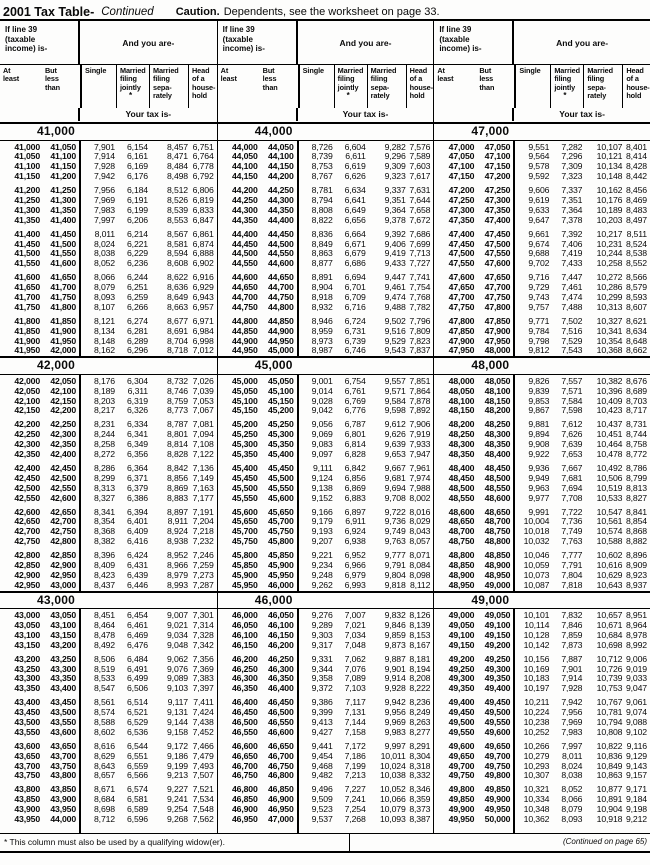 This screenshot has width=650, height=865. Describe the element at coordinates (420, 702) in the screenshot. I see `cell-tax-head-of-household: 8,236` at that location.